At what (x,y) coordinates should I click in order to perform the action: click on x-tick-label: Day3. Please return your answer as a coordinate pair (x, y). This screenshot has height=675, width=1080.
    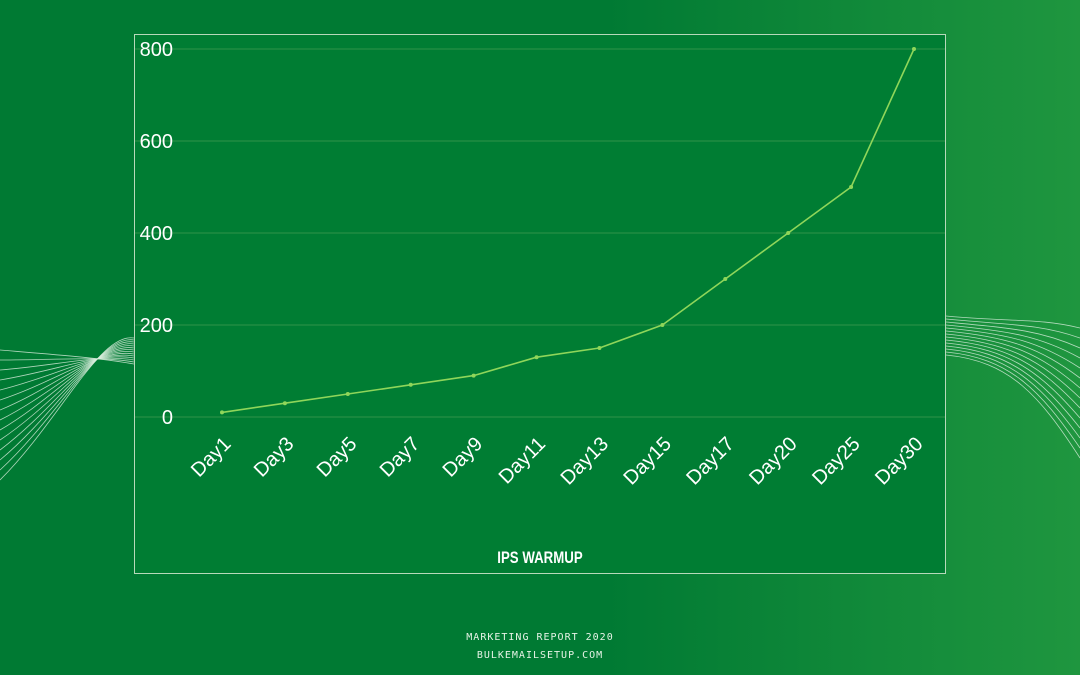
    Looking at the image, I should click on (274, 457).